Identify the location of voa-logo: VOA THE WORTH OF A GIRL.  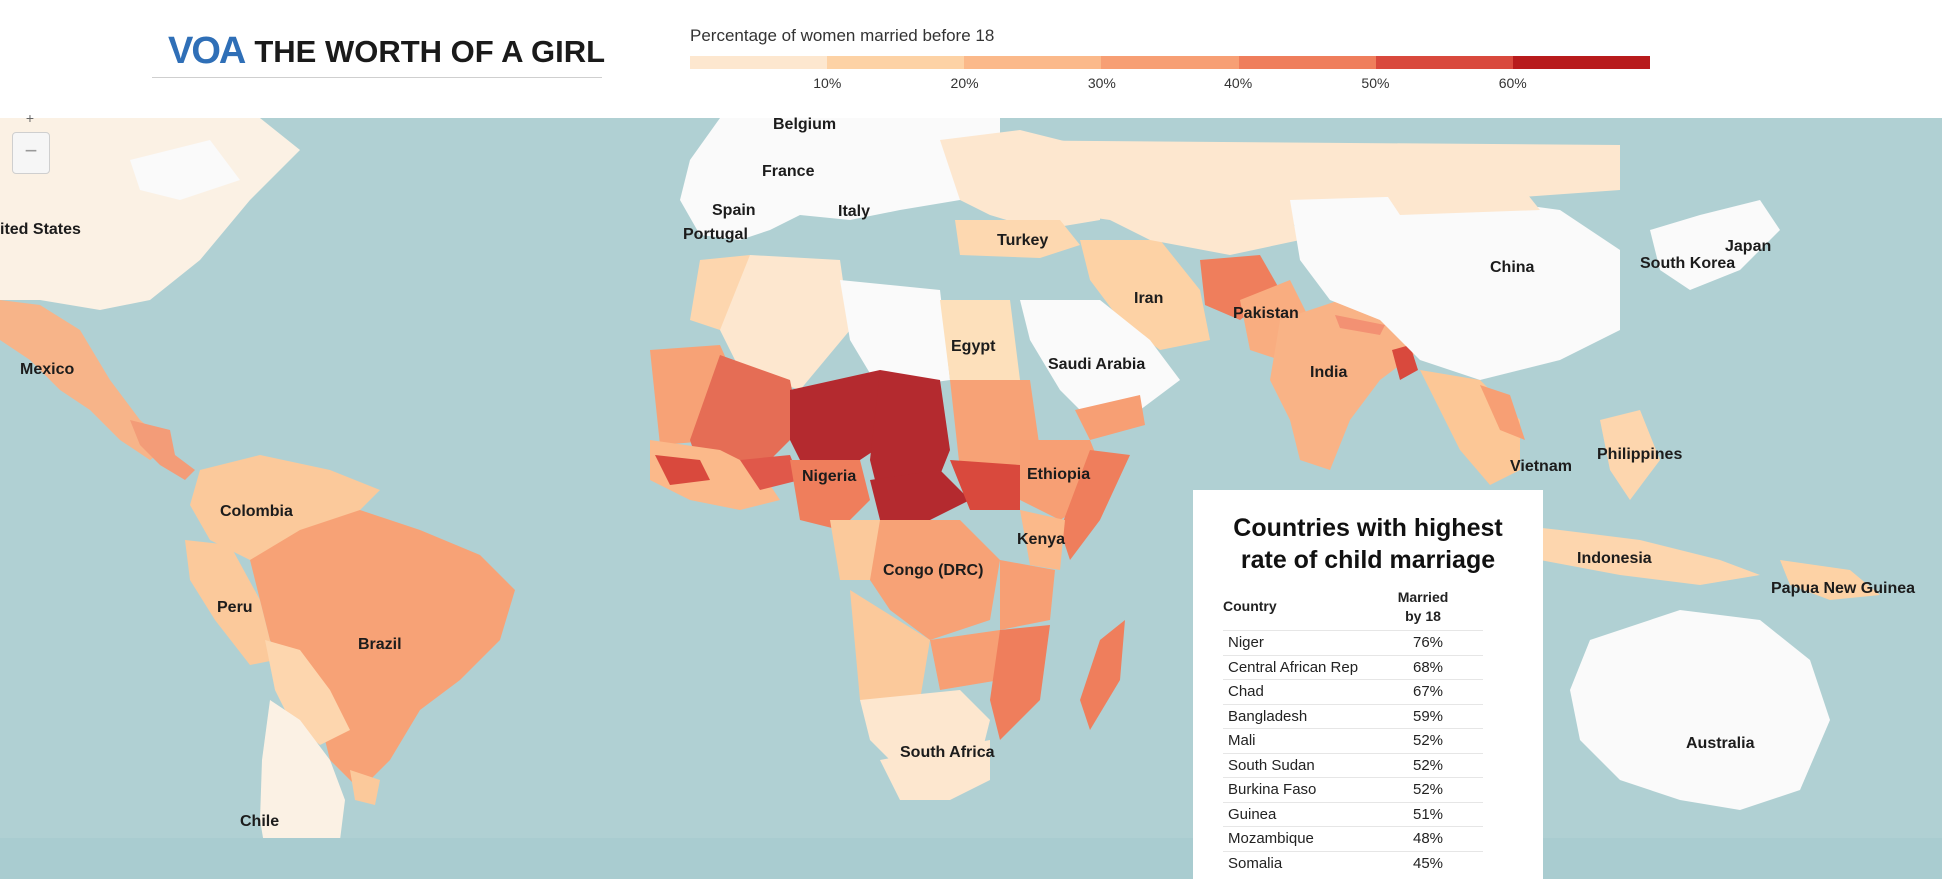
(386, 51).